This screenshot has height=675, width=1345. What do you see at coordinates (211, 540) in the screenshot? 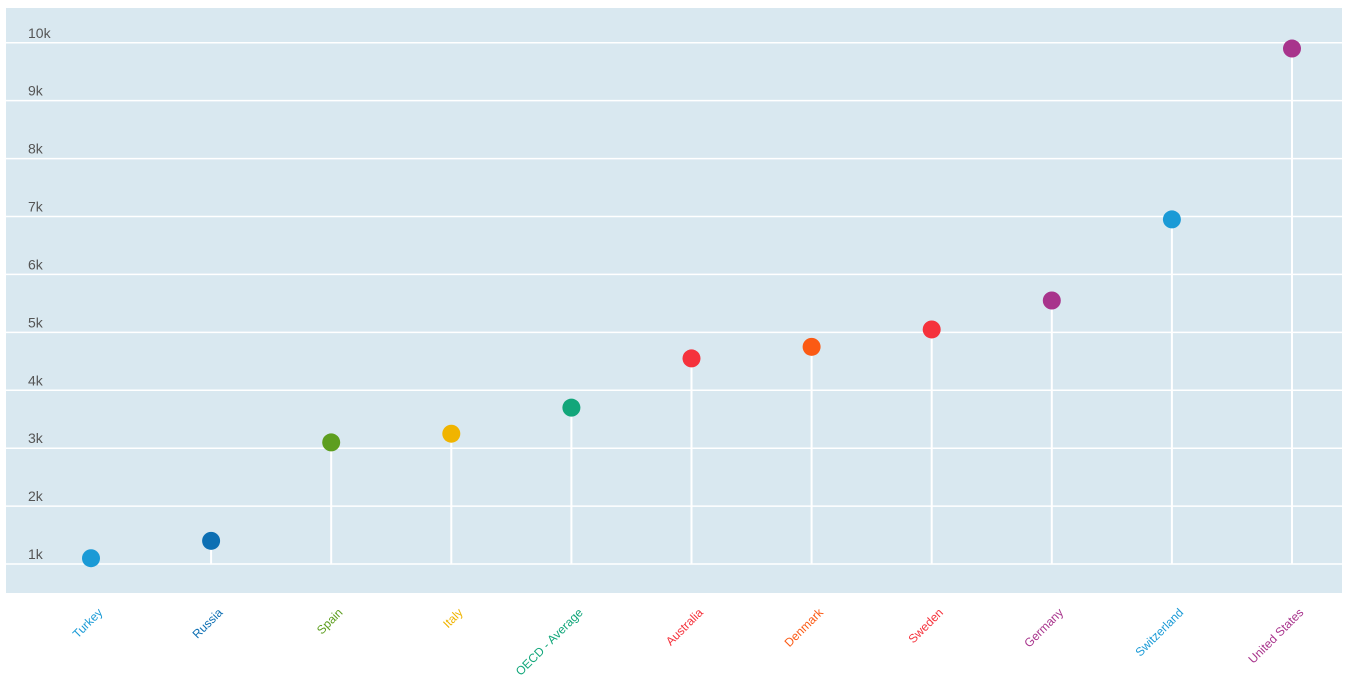
I see `data-point-russia` at bounding box center [211, 540].